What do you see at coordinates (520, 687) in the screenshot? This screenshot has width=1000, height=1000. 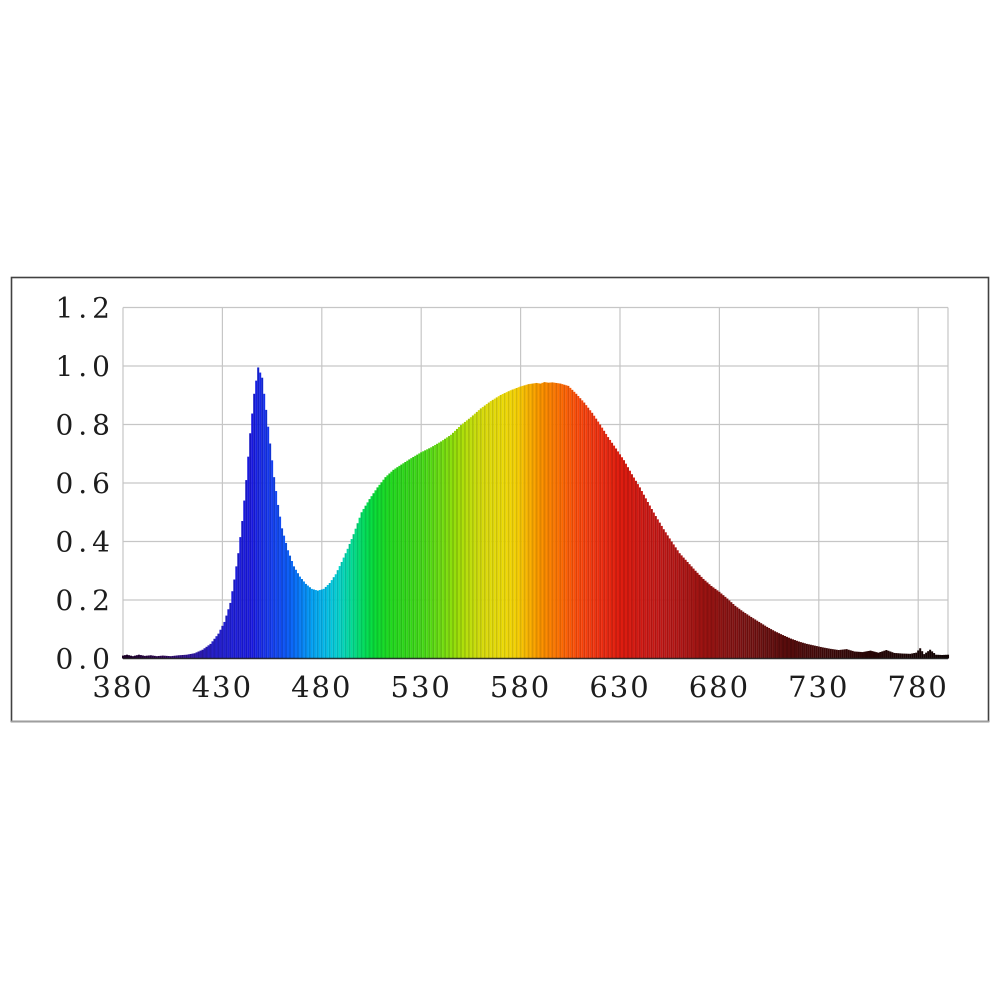 I see `x-axis-tick-label: 580` at bounding box center [520, 687].